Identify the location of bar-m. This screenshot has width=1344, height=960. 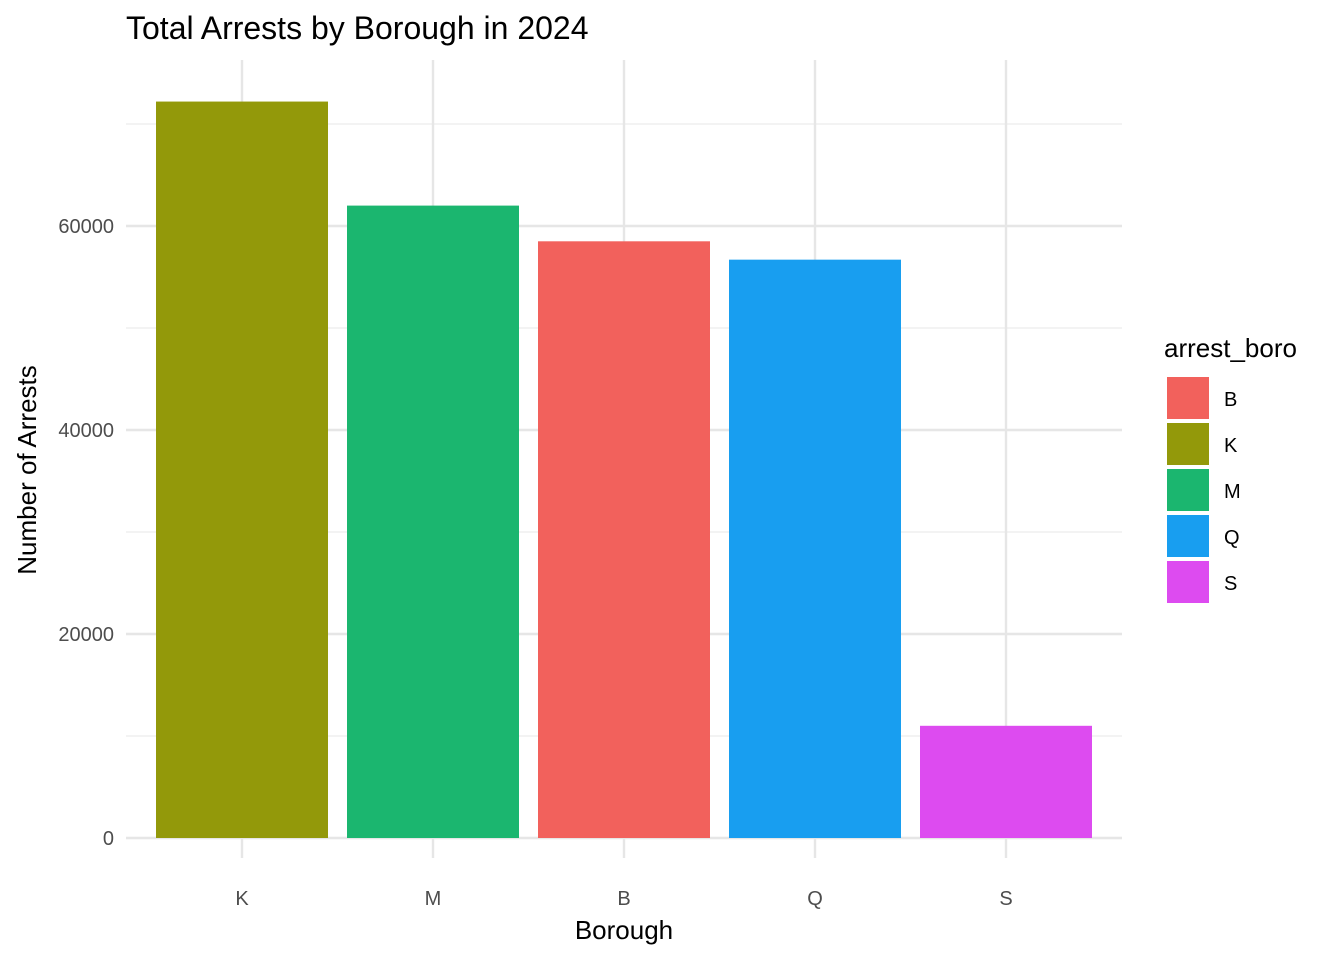
(433, 522).